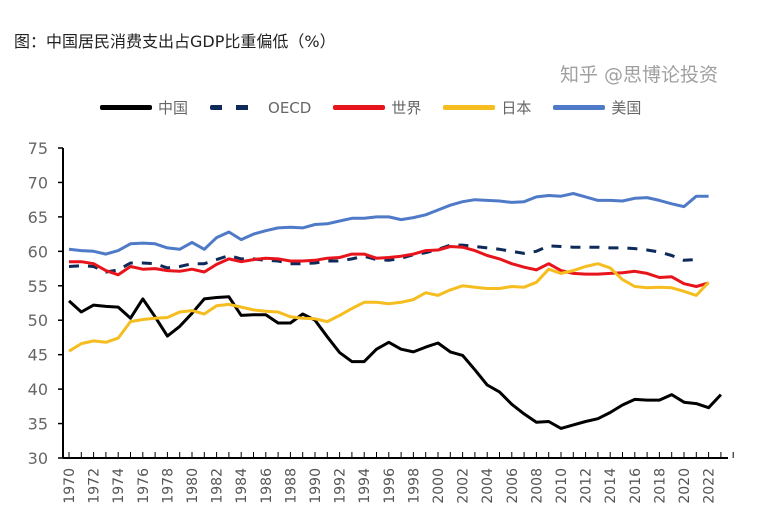  I want to click on chart-title: 图：中国居民消费支出占GDP比重偏低（%）, so click(175, 41).